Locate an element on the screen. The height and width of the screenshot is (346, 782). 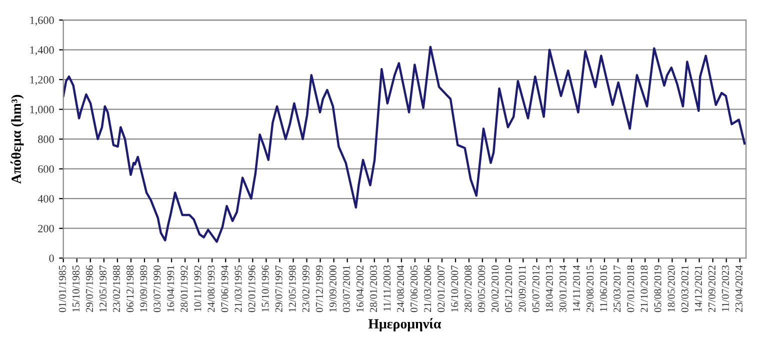
x-tick-label: 11/07/2023 is located at coordinates (725, 288).